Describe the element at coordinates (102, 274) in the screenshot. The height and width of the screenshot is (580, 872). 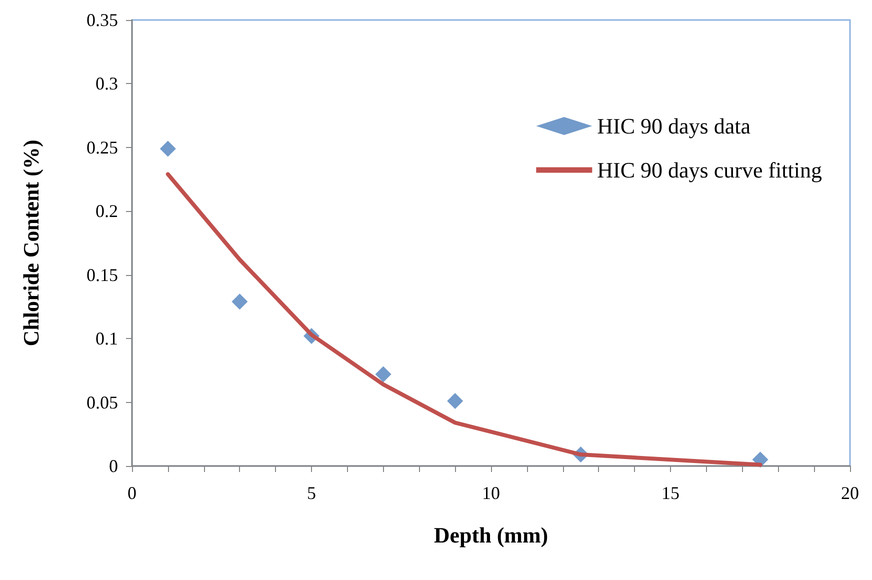
I see `y-tick-label: 0.15` at that location.